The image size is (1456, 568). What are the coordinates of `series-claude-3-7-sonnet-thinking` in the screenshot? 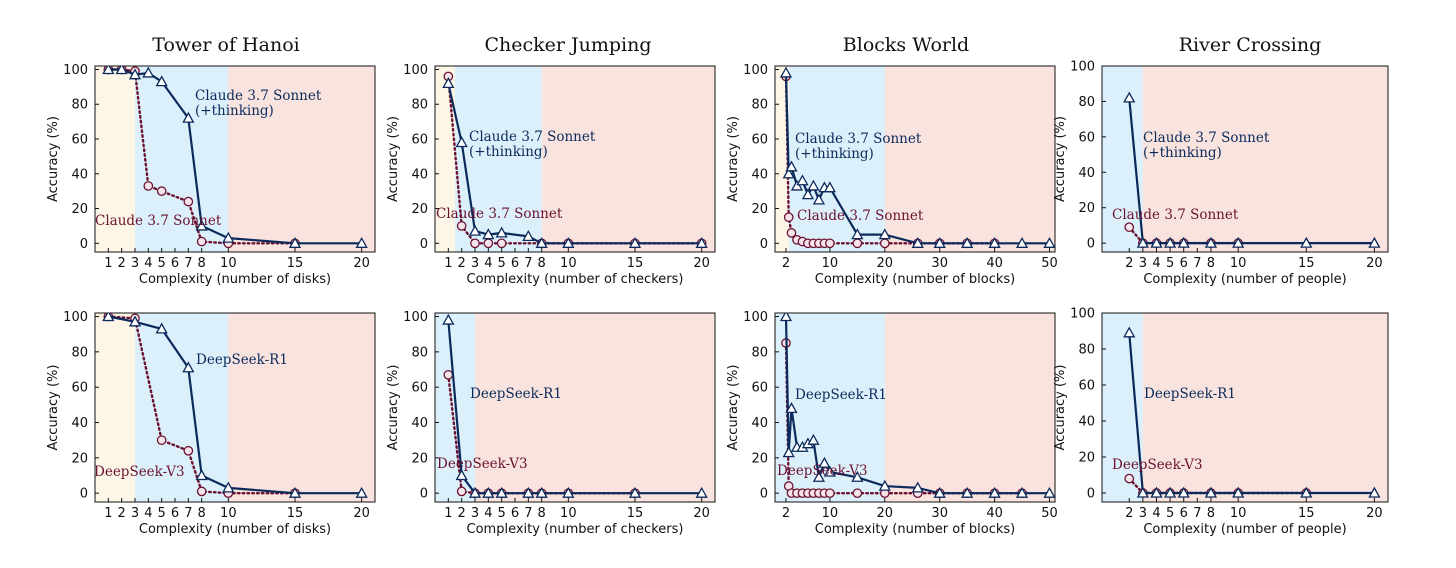 It's located at (575, 162).